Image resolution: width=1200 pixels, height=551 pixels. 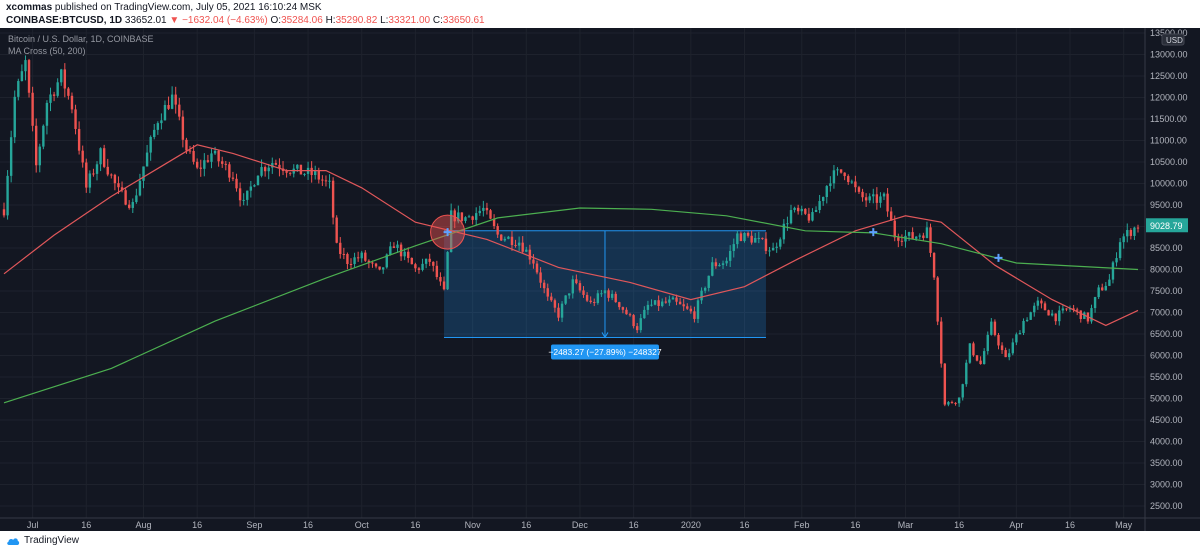 I want to click on high-value: 35290.82, so click(x=356, y=20).